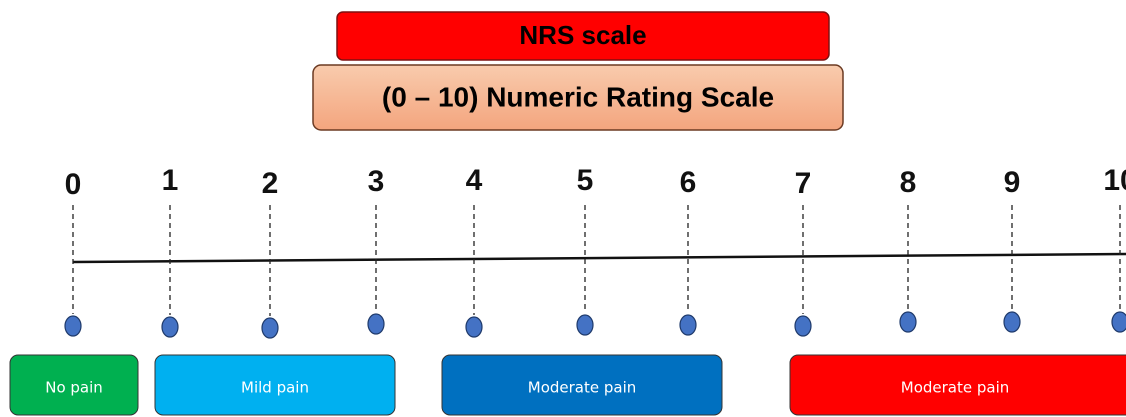 The height and width of the screenshot is (417, 1126). What do you see at coordinates (376, 181) in the screenshot?
I see `tick-label: 3` at bounding box center [376, 181].